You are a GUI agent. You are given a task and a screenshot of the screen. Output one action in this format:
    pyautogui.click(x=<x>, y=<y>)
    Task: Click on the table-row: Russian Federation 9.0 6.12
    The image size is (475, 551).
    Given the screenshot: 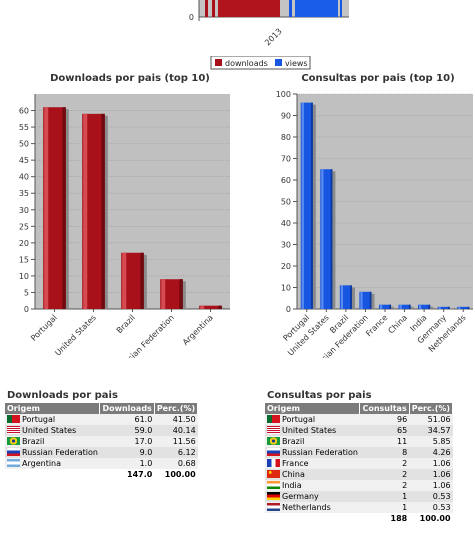 What is the action you would take?
    pyautogui.click(x=101, y=452)
    